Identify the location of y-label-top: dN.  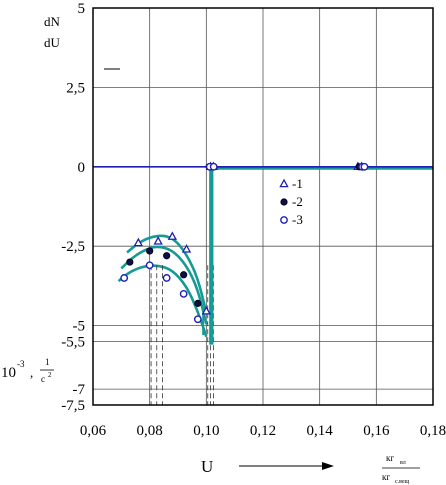
(52, 21).